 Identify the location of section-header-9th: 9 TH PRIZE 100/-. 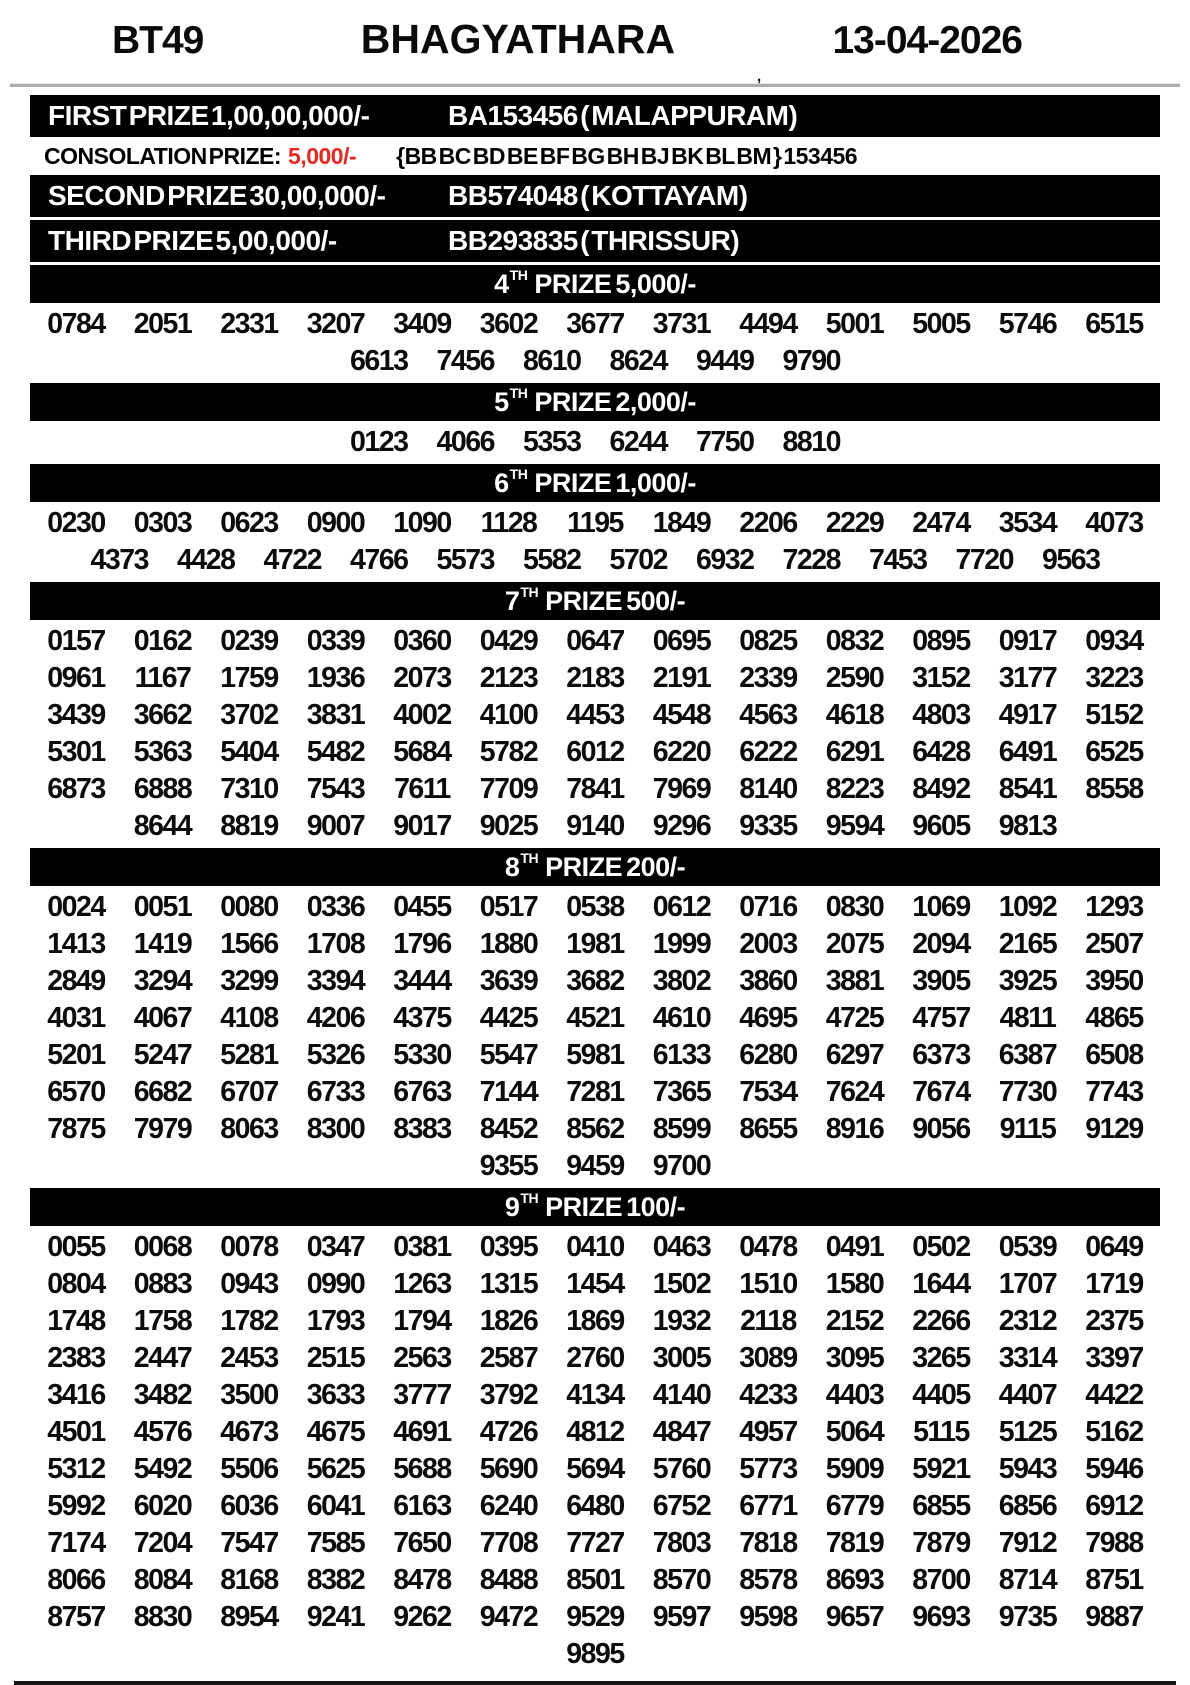
(595, 1207).